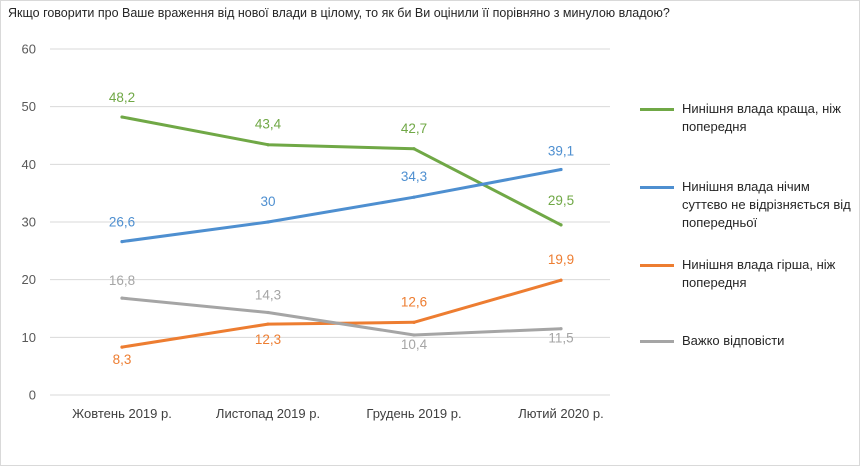 Image resolution: width=860 pixels, height=466 pixels. What do you see at coordinates (560, 338) in the screenshot?
I see `data-label: 11,5` at bounding box center [560, 338].